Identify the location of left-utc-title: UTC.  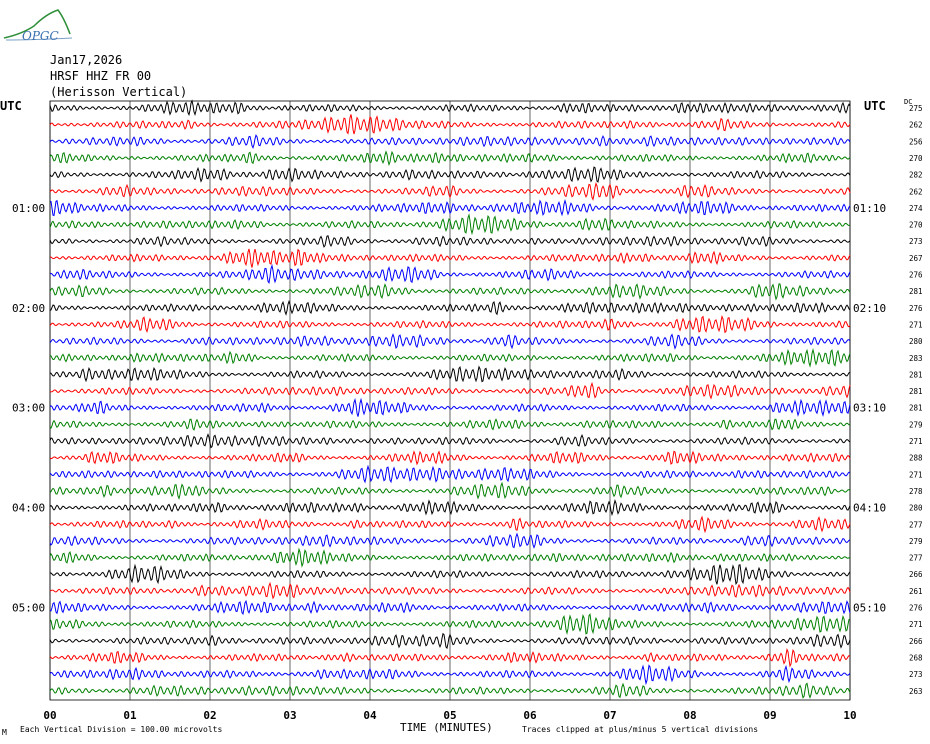
(11, 106).